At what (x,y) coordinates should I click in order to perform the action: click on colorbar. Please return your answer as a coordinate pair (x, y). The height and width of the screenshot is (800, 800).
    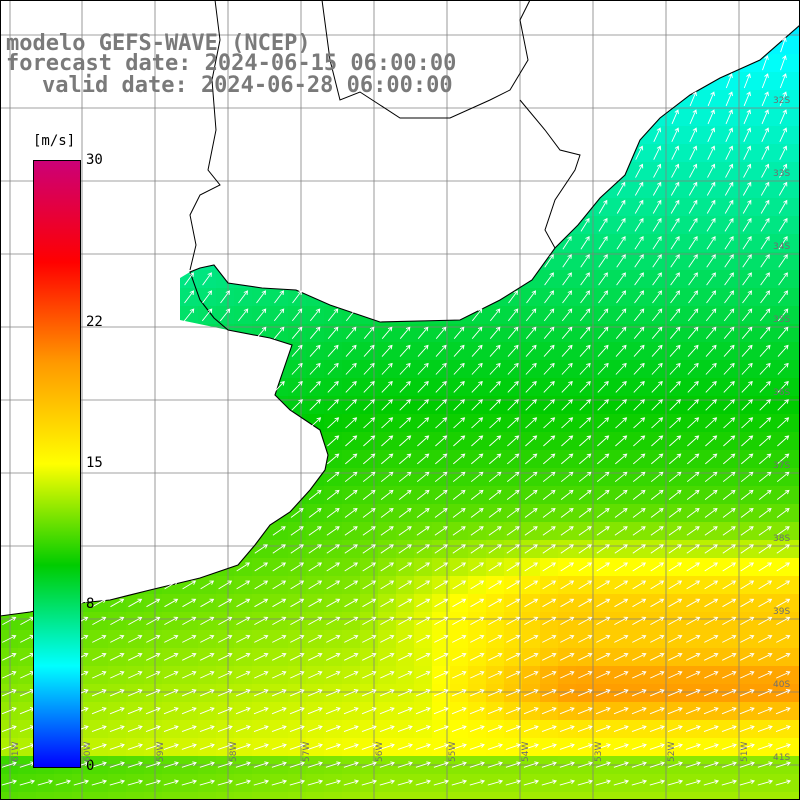
    Looking at the image, I should click on (57, 464).